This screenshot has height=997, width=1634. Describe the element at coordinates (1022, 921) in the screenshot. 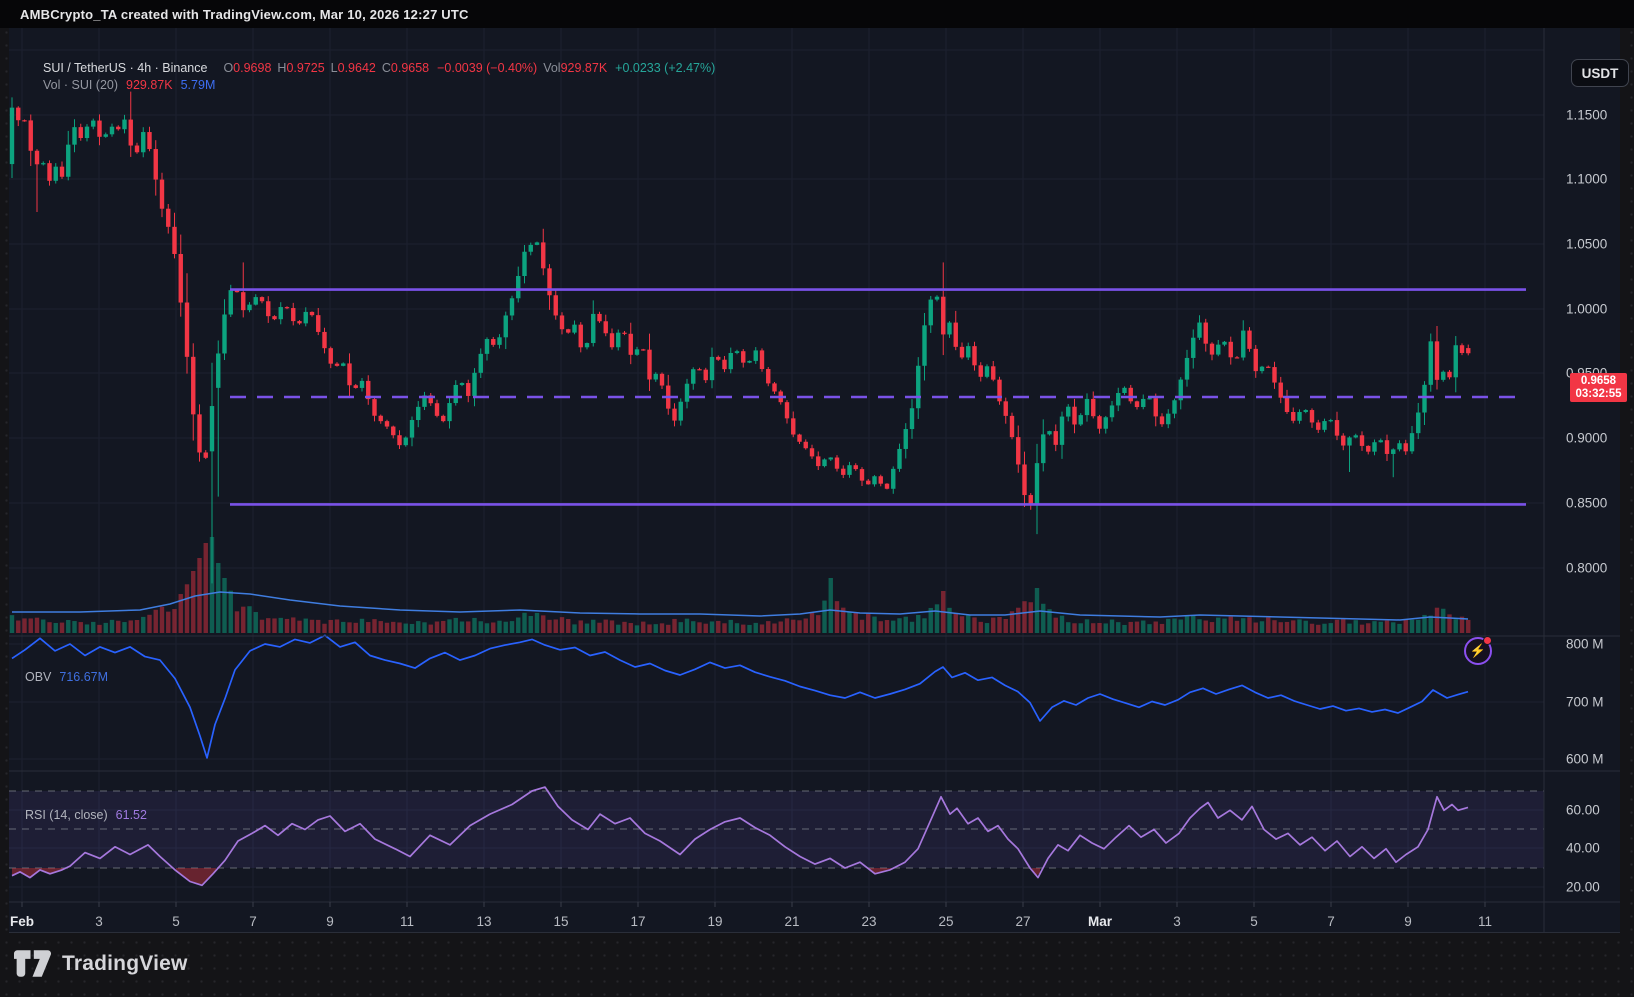

I see `time-axis-label: 27` at that location.